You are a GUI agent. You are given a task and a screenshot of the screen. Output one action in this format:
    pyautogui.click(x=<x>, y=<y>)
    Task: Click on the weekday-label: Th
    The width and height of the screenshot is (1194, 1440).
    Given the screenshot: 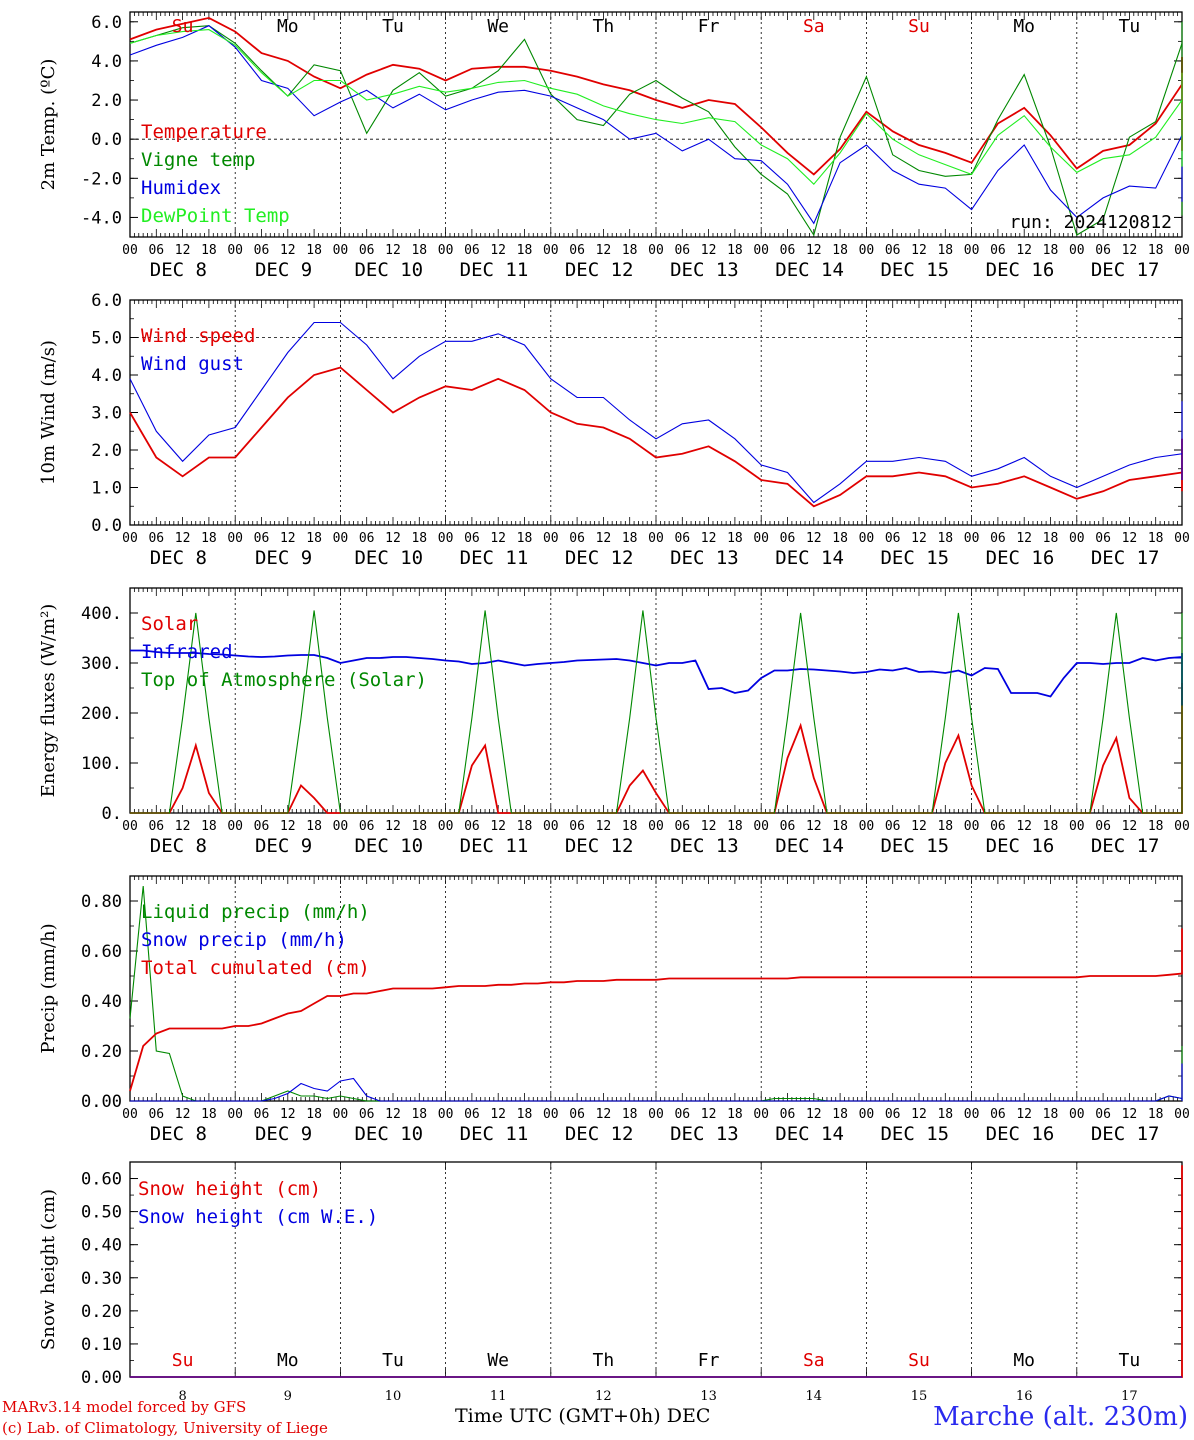 What is the action you would take?
    pyautogui.click(x=604, y=1360)
    